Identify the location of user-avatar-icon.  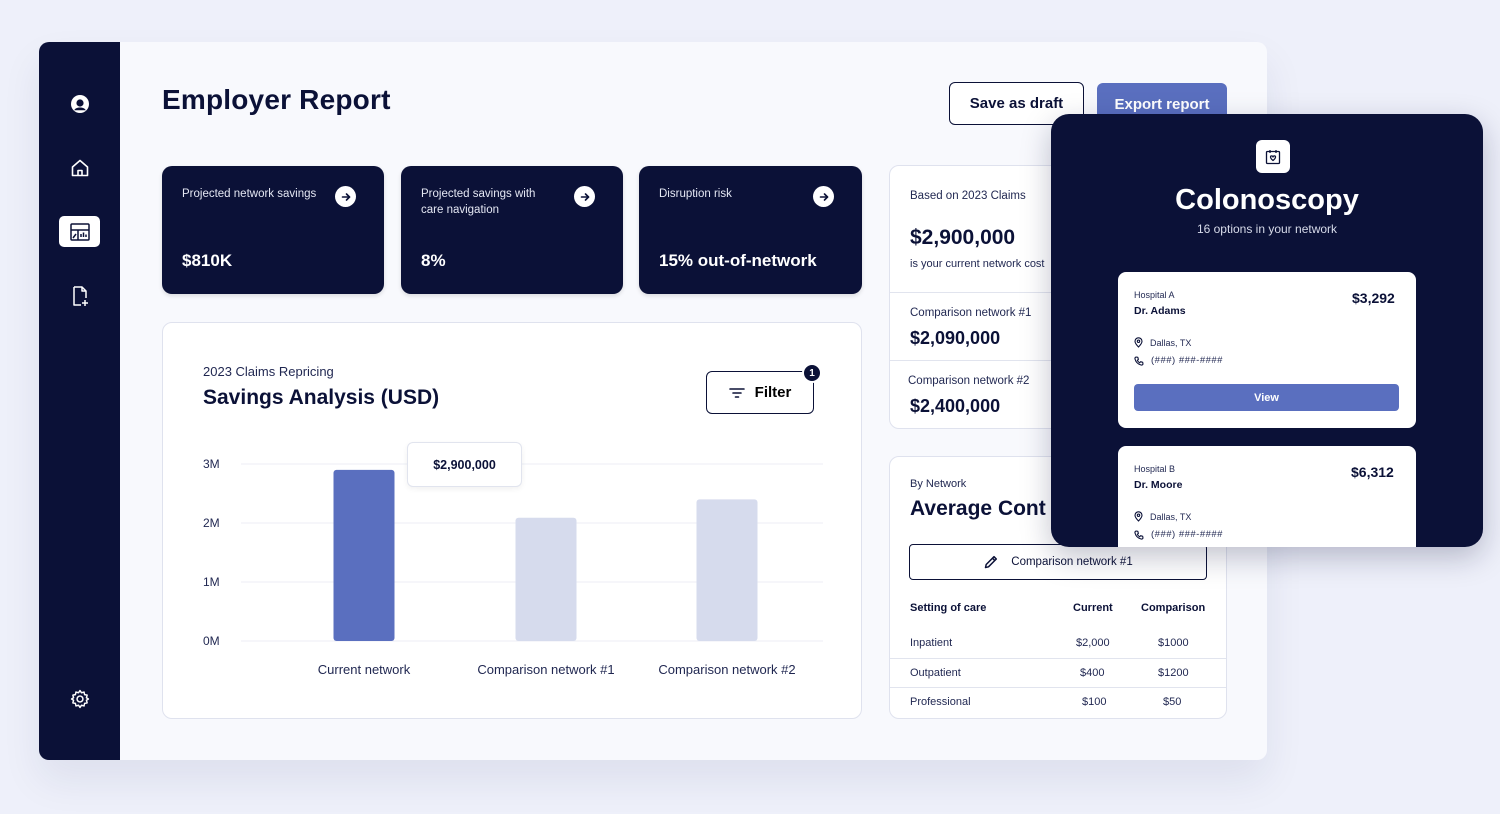
(79, 103).